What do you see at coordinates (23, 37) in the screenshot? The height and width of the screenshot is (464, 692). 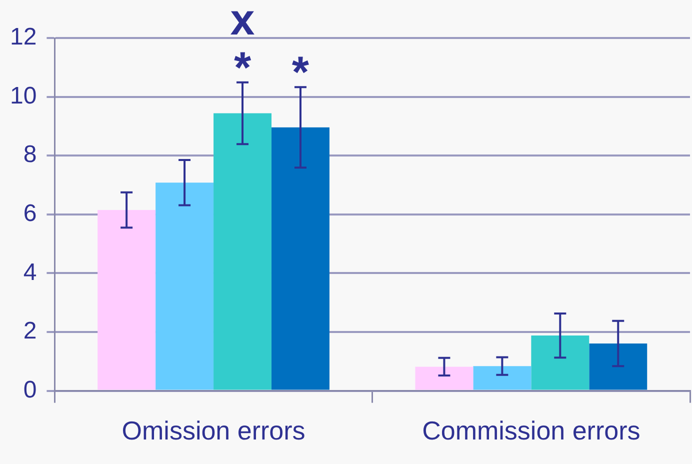 I see `y-tick-label: 12` at bounding box center [23, 37].